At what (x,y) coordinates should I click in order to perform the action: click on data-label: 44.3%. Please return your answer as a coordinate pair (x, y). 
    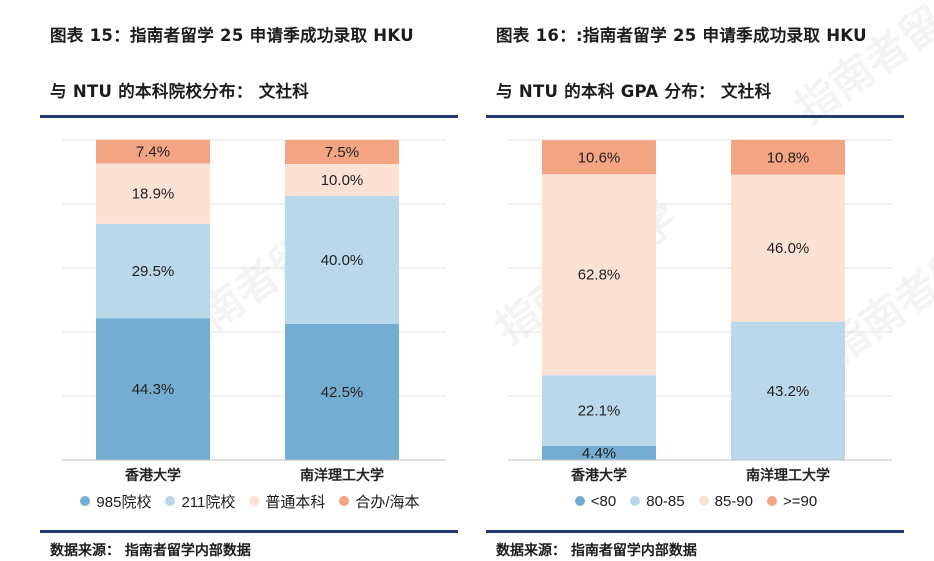
    Looking at the image, I should click on (153, 389).